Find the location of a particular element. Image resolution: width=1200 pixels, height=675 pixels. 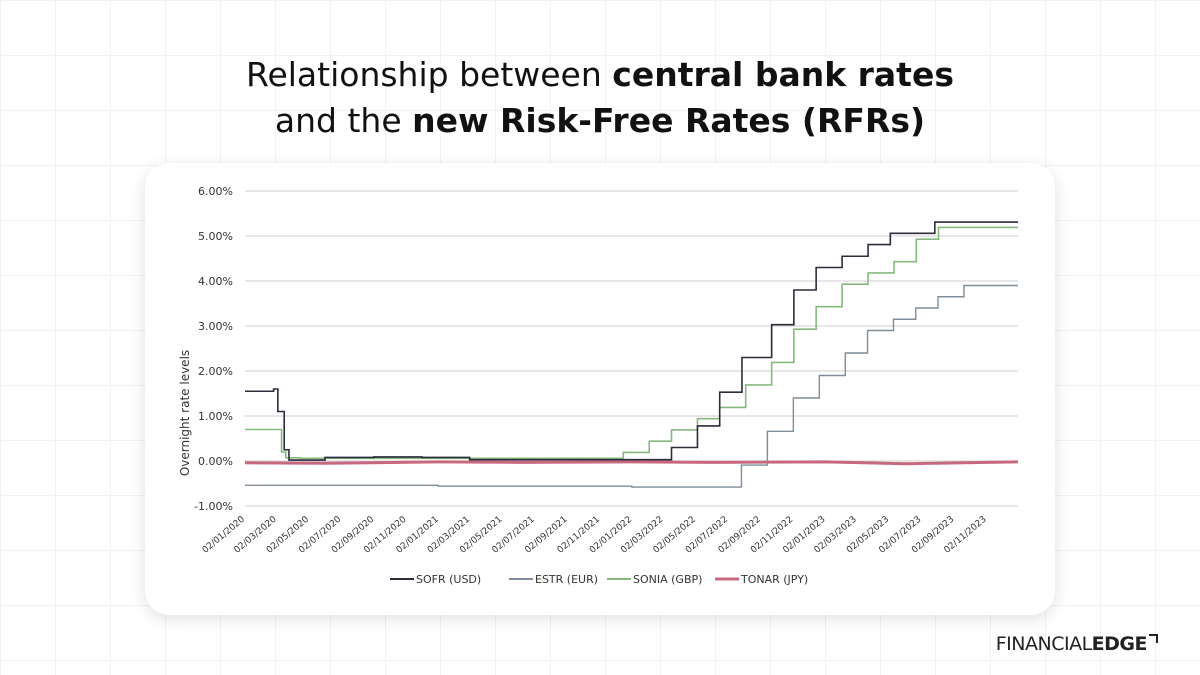

legend-label: TONAR (JPY) is located at coordinates (774, 579).